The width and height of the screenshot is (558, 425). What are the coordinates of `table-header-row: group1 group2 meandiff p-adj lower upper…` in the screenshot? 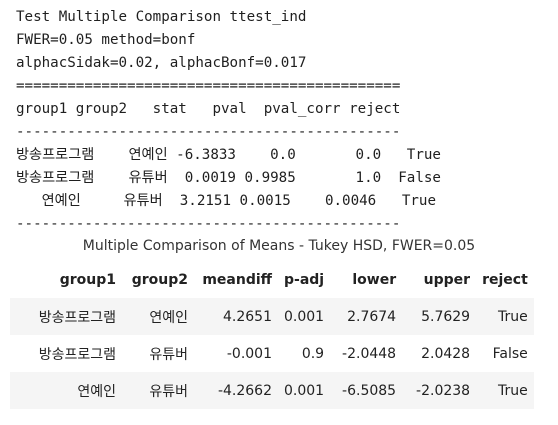 It's located at (272, 280).